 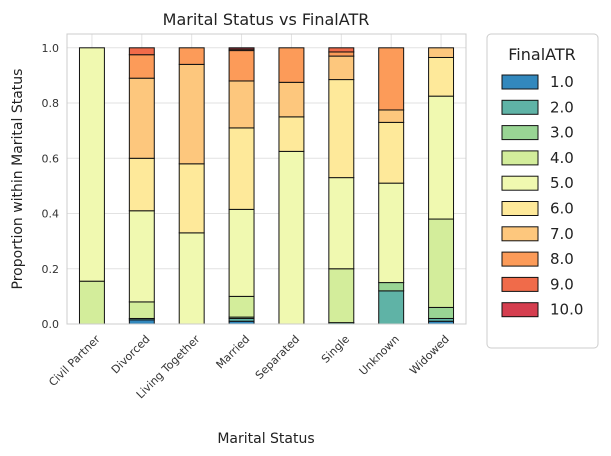 What do you see at coordinates (51, 269) in the screenshot?
I see `y-tick-label: 0.2` at bounding box center [51, 269].